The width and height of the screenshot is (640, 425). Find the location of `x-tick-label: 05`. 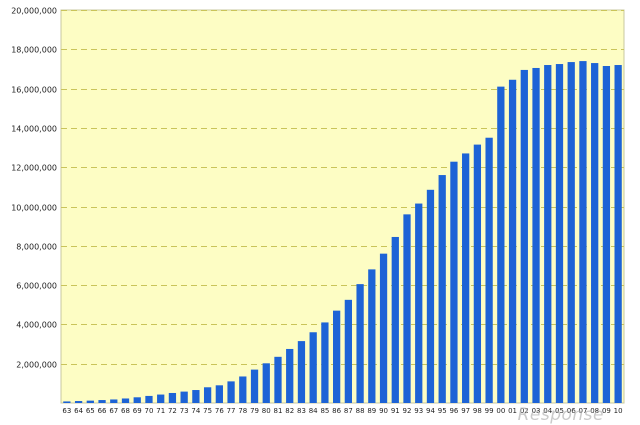

x-tick-label: 05 is located at coordinates (559, 411).